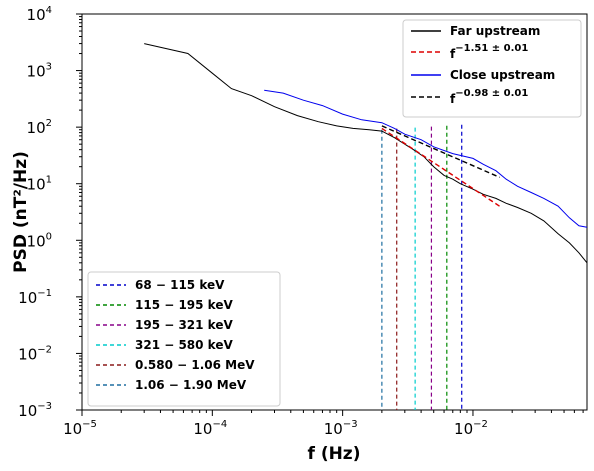 This screenshot has width=594, height=471. Describe the element at coordinates (210, 428) in the screenshot. I see `x-tick-label-1: 10⁻⁴` at that location.